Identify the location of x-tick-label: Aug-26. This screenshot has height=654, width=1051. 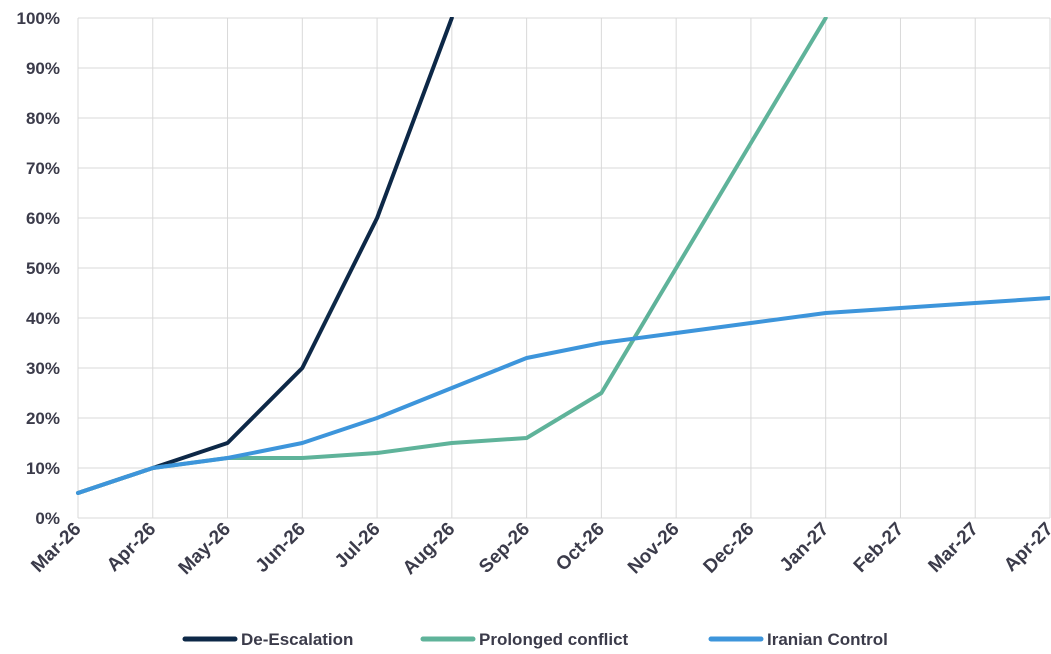
(429, 549).